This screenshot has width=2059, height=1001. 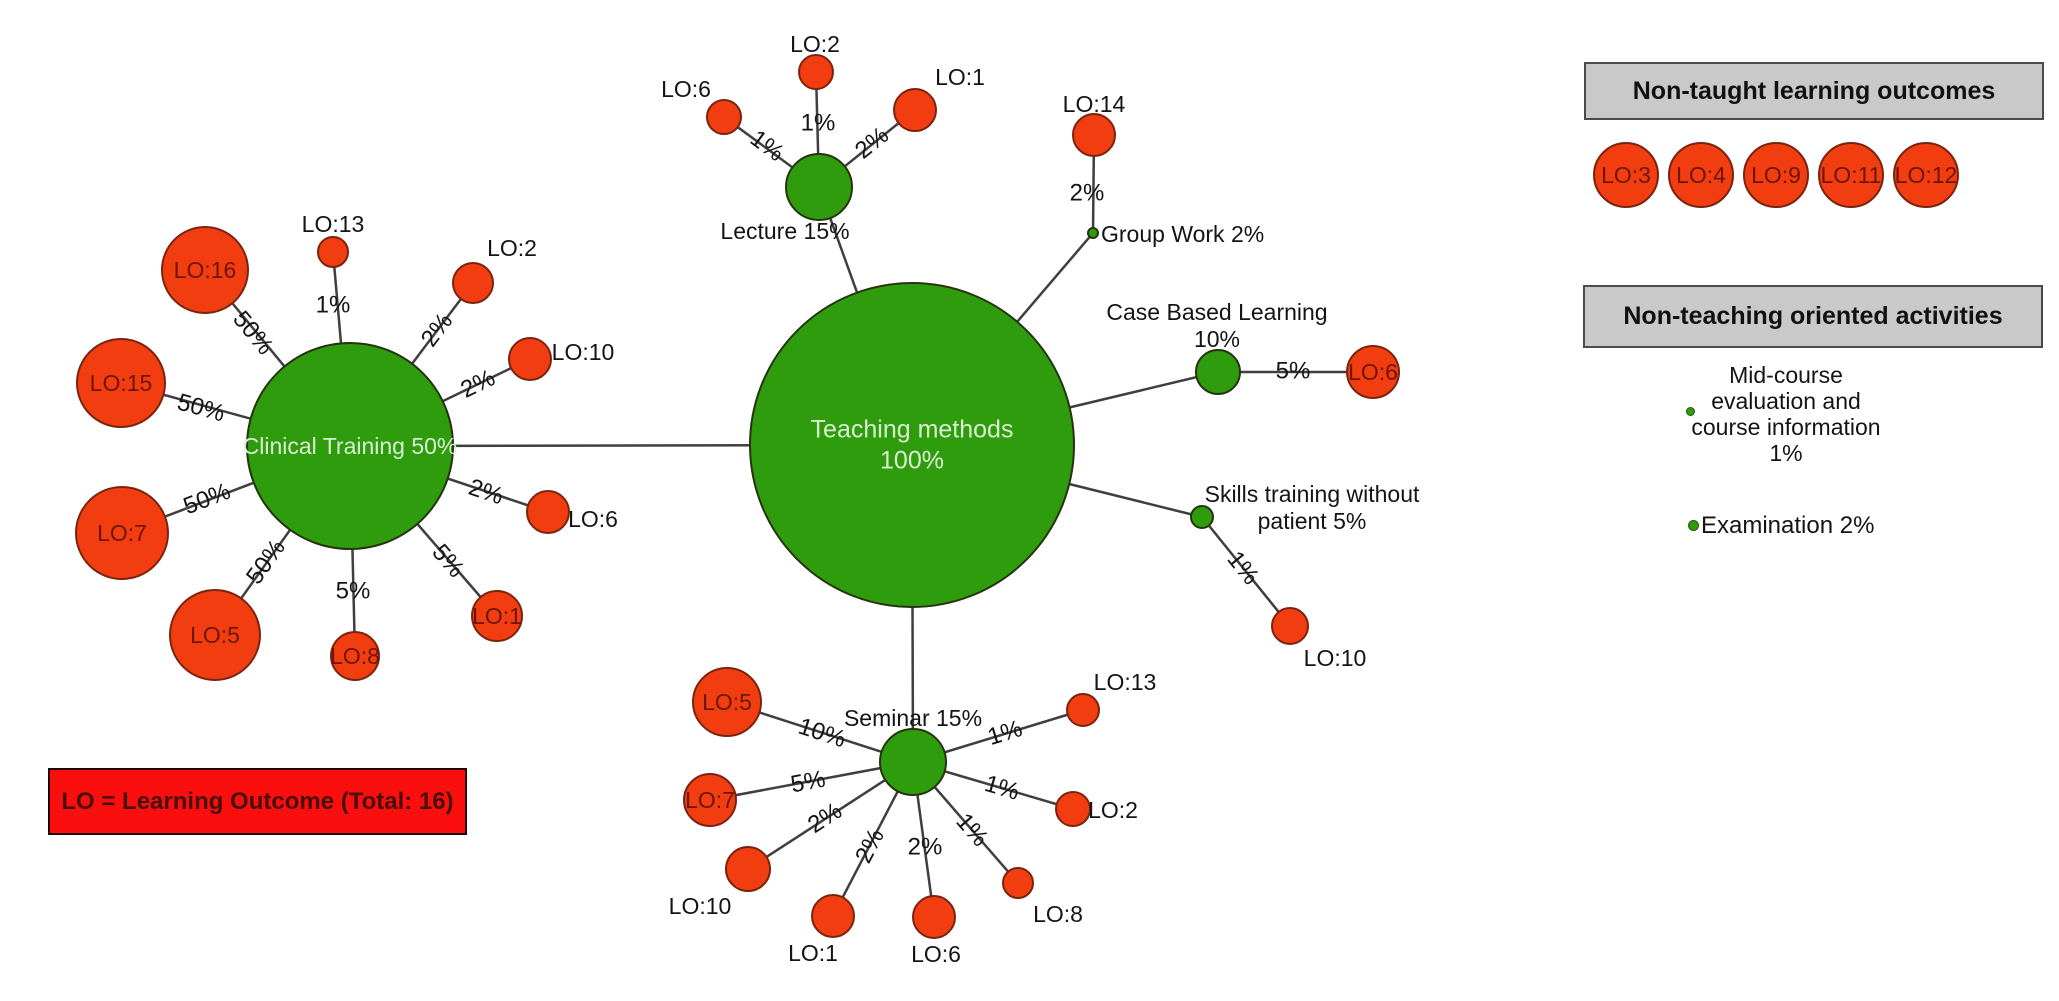 I want to click on c_lo6-node, so click(x=548, y=512).